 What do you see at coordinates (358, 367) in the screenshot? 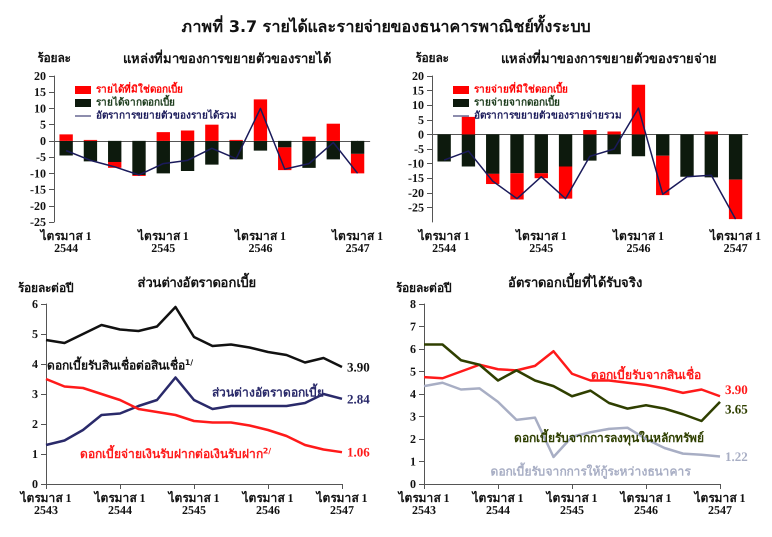
I see `data-label: 3.90` at bounding box center [358, 367].